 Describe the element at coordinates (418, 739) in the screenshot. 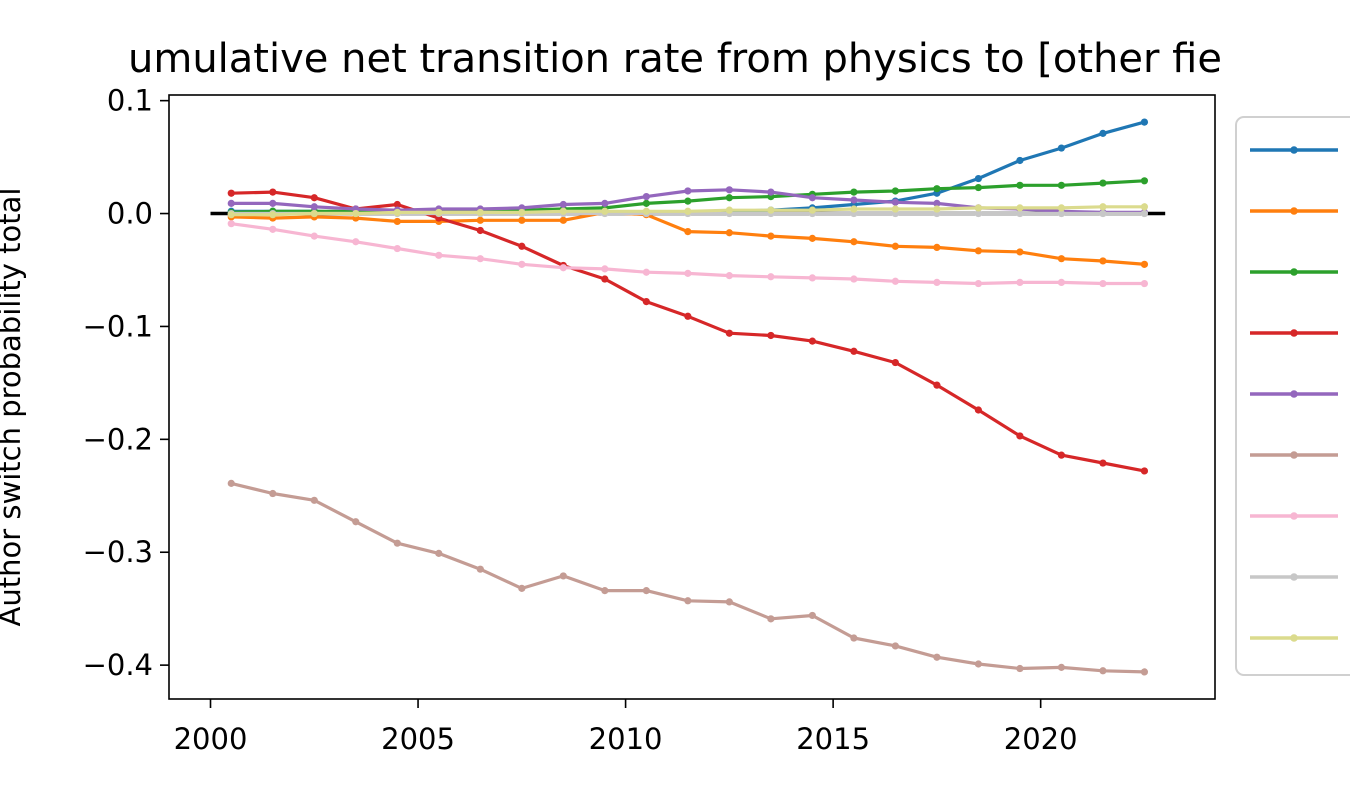

I see `x-tick-label: 2005` at that location.